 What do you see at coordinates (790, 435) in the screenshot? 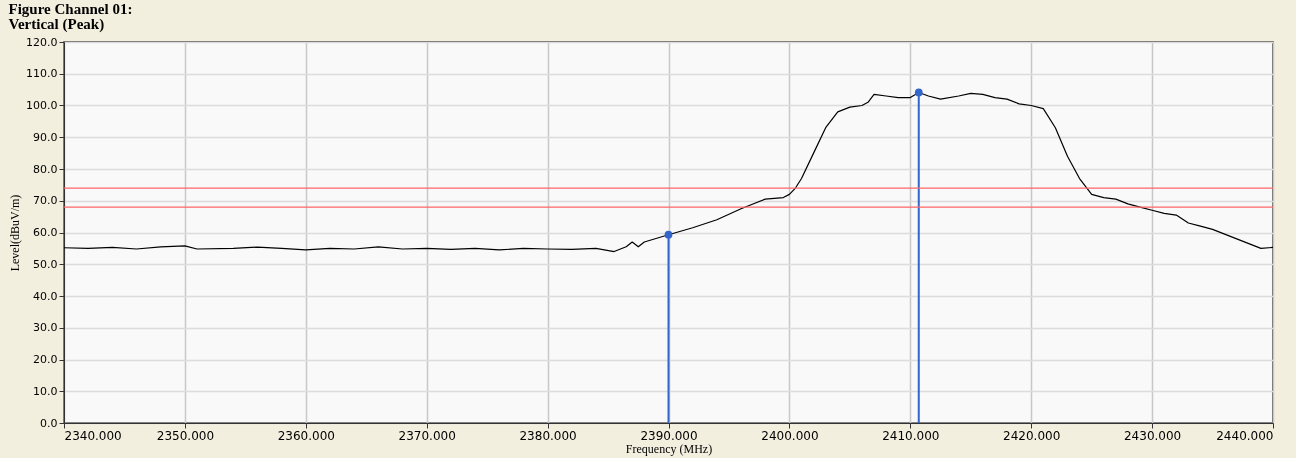
I see `x-tick-label: 2400.000` at bounding box center [790, 435].